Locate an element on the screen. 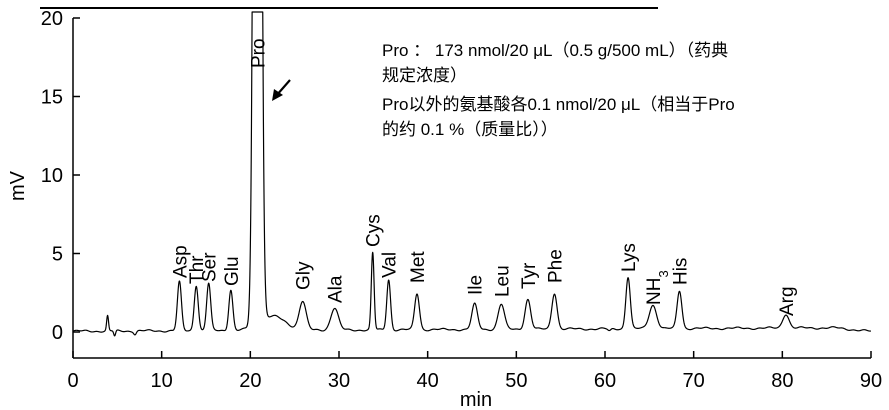  peak-label-lys: Lys is located at coordinates (629, 257).